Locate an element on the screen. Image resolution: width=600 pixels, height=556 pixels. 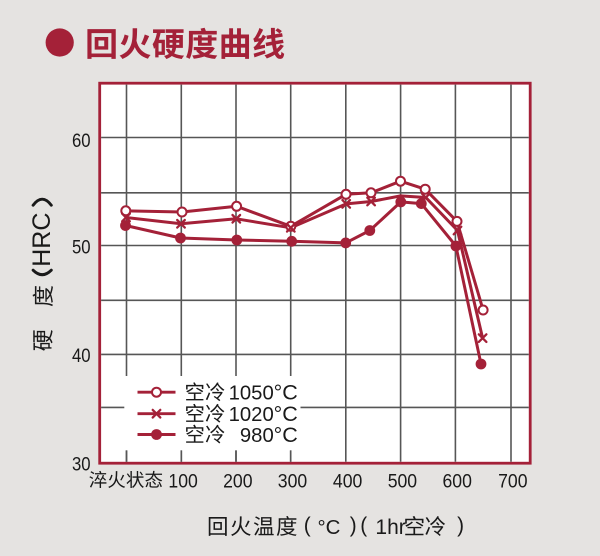
svg-text: 30 is located at coordinates (81, 465).